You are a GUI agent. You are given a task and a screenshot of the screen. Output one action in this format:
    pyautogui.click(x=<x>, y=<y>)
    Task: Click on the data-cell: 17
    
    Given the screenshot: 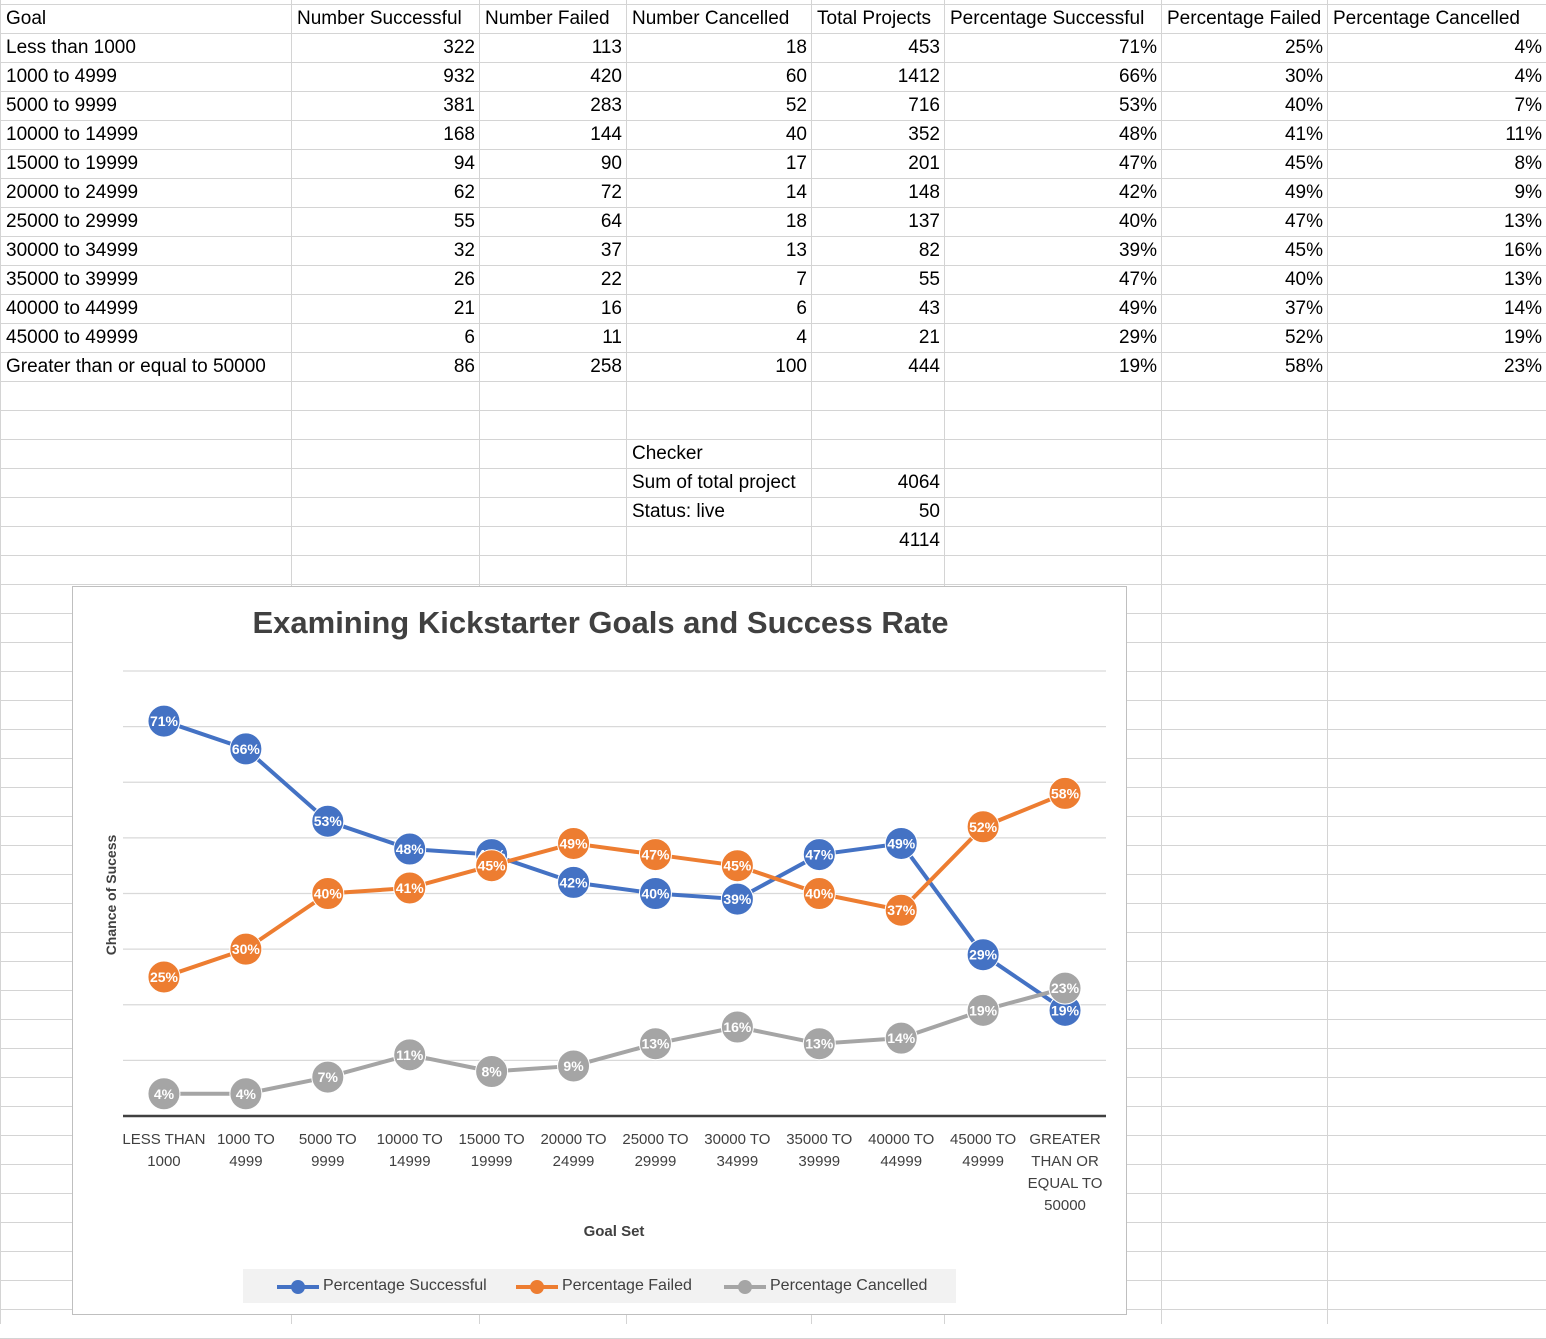 What is the action you would take?
    pyautogui.click(x=796, y=163)
    